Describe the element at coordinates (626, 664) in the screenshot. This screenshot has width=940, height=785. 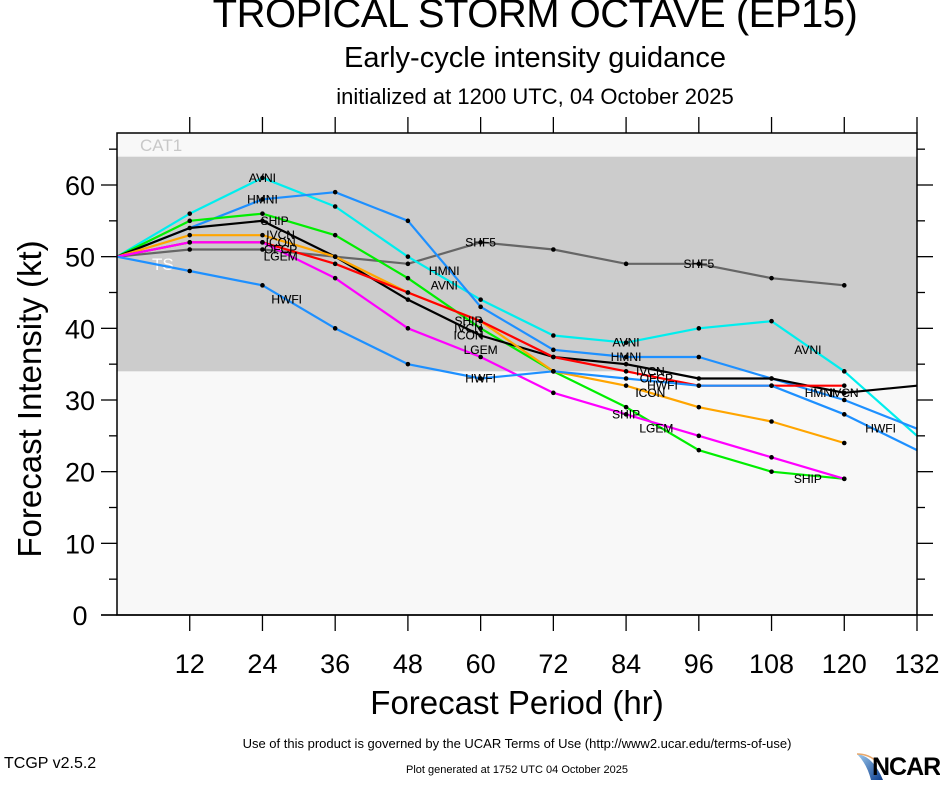
I see `x-tick-label: 84` at that location.